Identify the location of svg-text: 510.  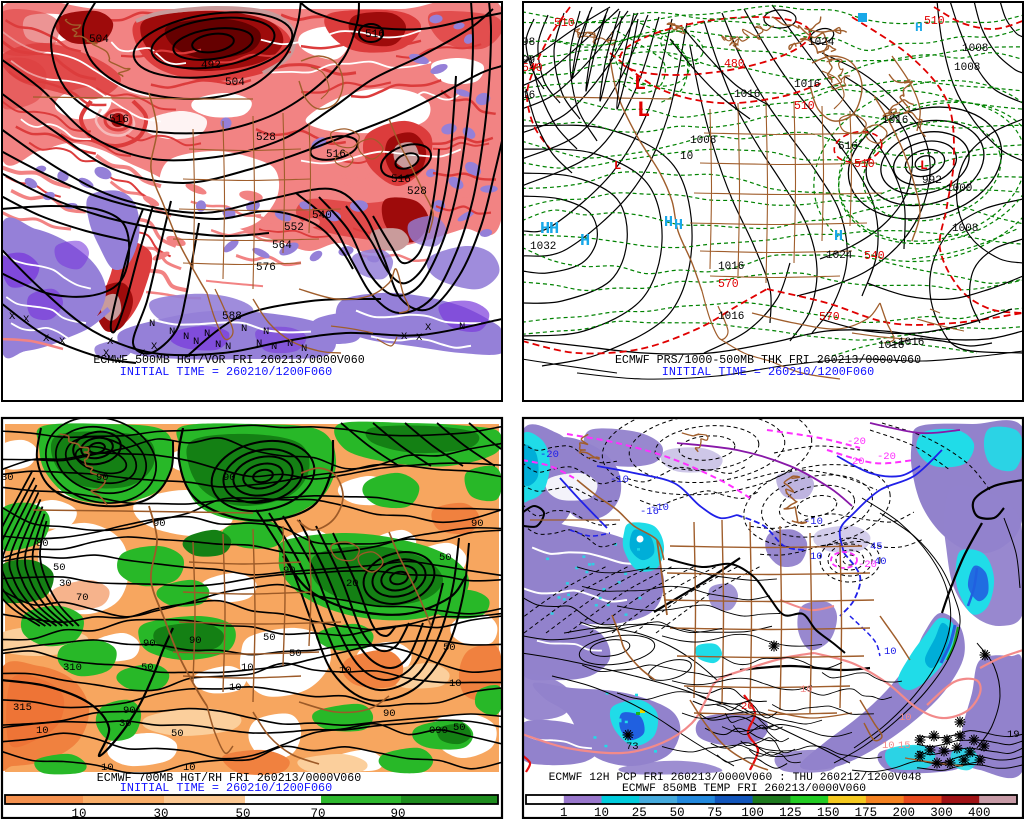
(864, 164).